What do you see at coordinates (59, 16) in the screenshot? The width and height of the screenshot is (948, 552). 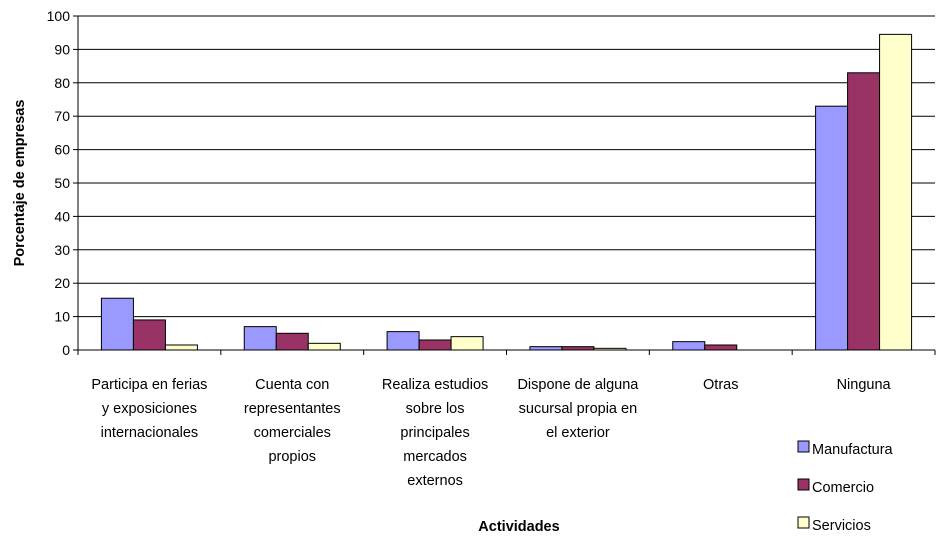 I see `y-tick-label: 100` at bounding box center [59, 16].